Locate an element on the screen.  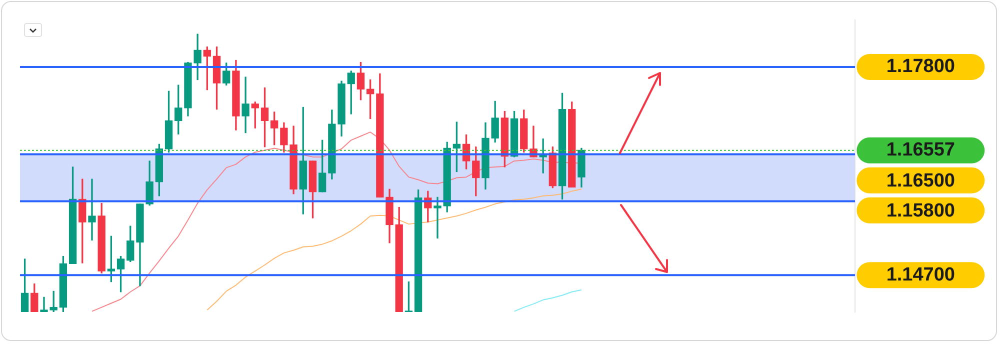
y-tick-label: 1.14700 is located at coordinates (920, 275).